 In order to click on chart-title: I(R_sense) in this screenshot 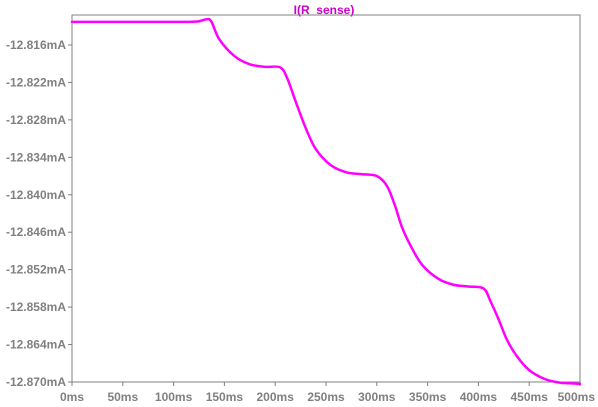, I will do `click(324, 10)`.